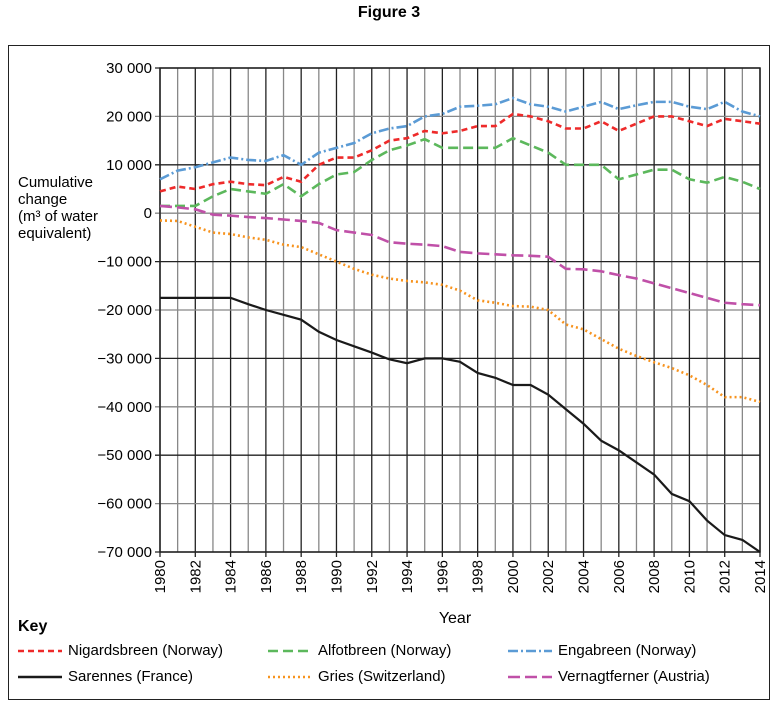  I want to click on legend-item: Sarennes (France), so click(105, 676).